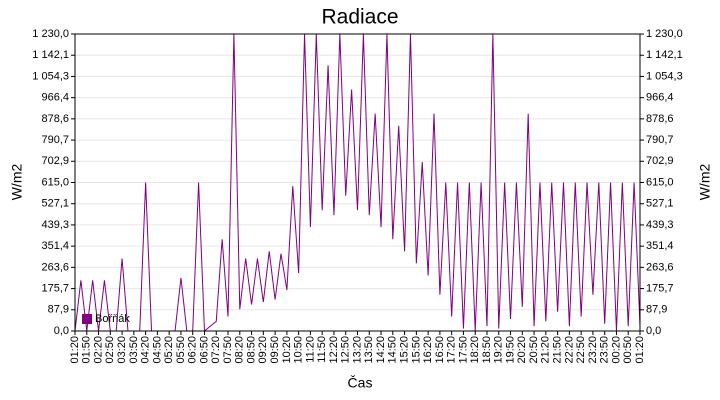  I want to click on y2-tick-label: 0,0, so click(653, 331).